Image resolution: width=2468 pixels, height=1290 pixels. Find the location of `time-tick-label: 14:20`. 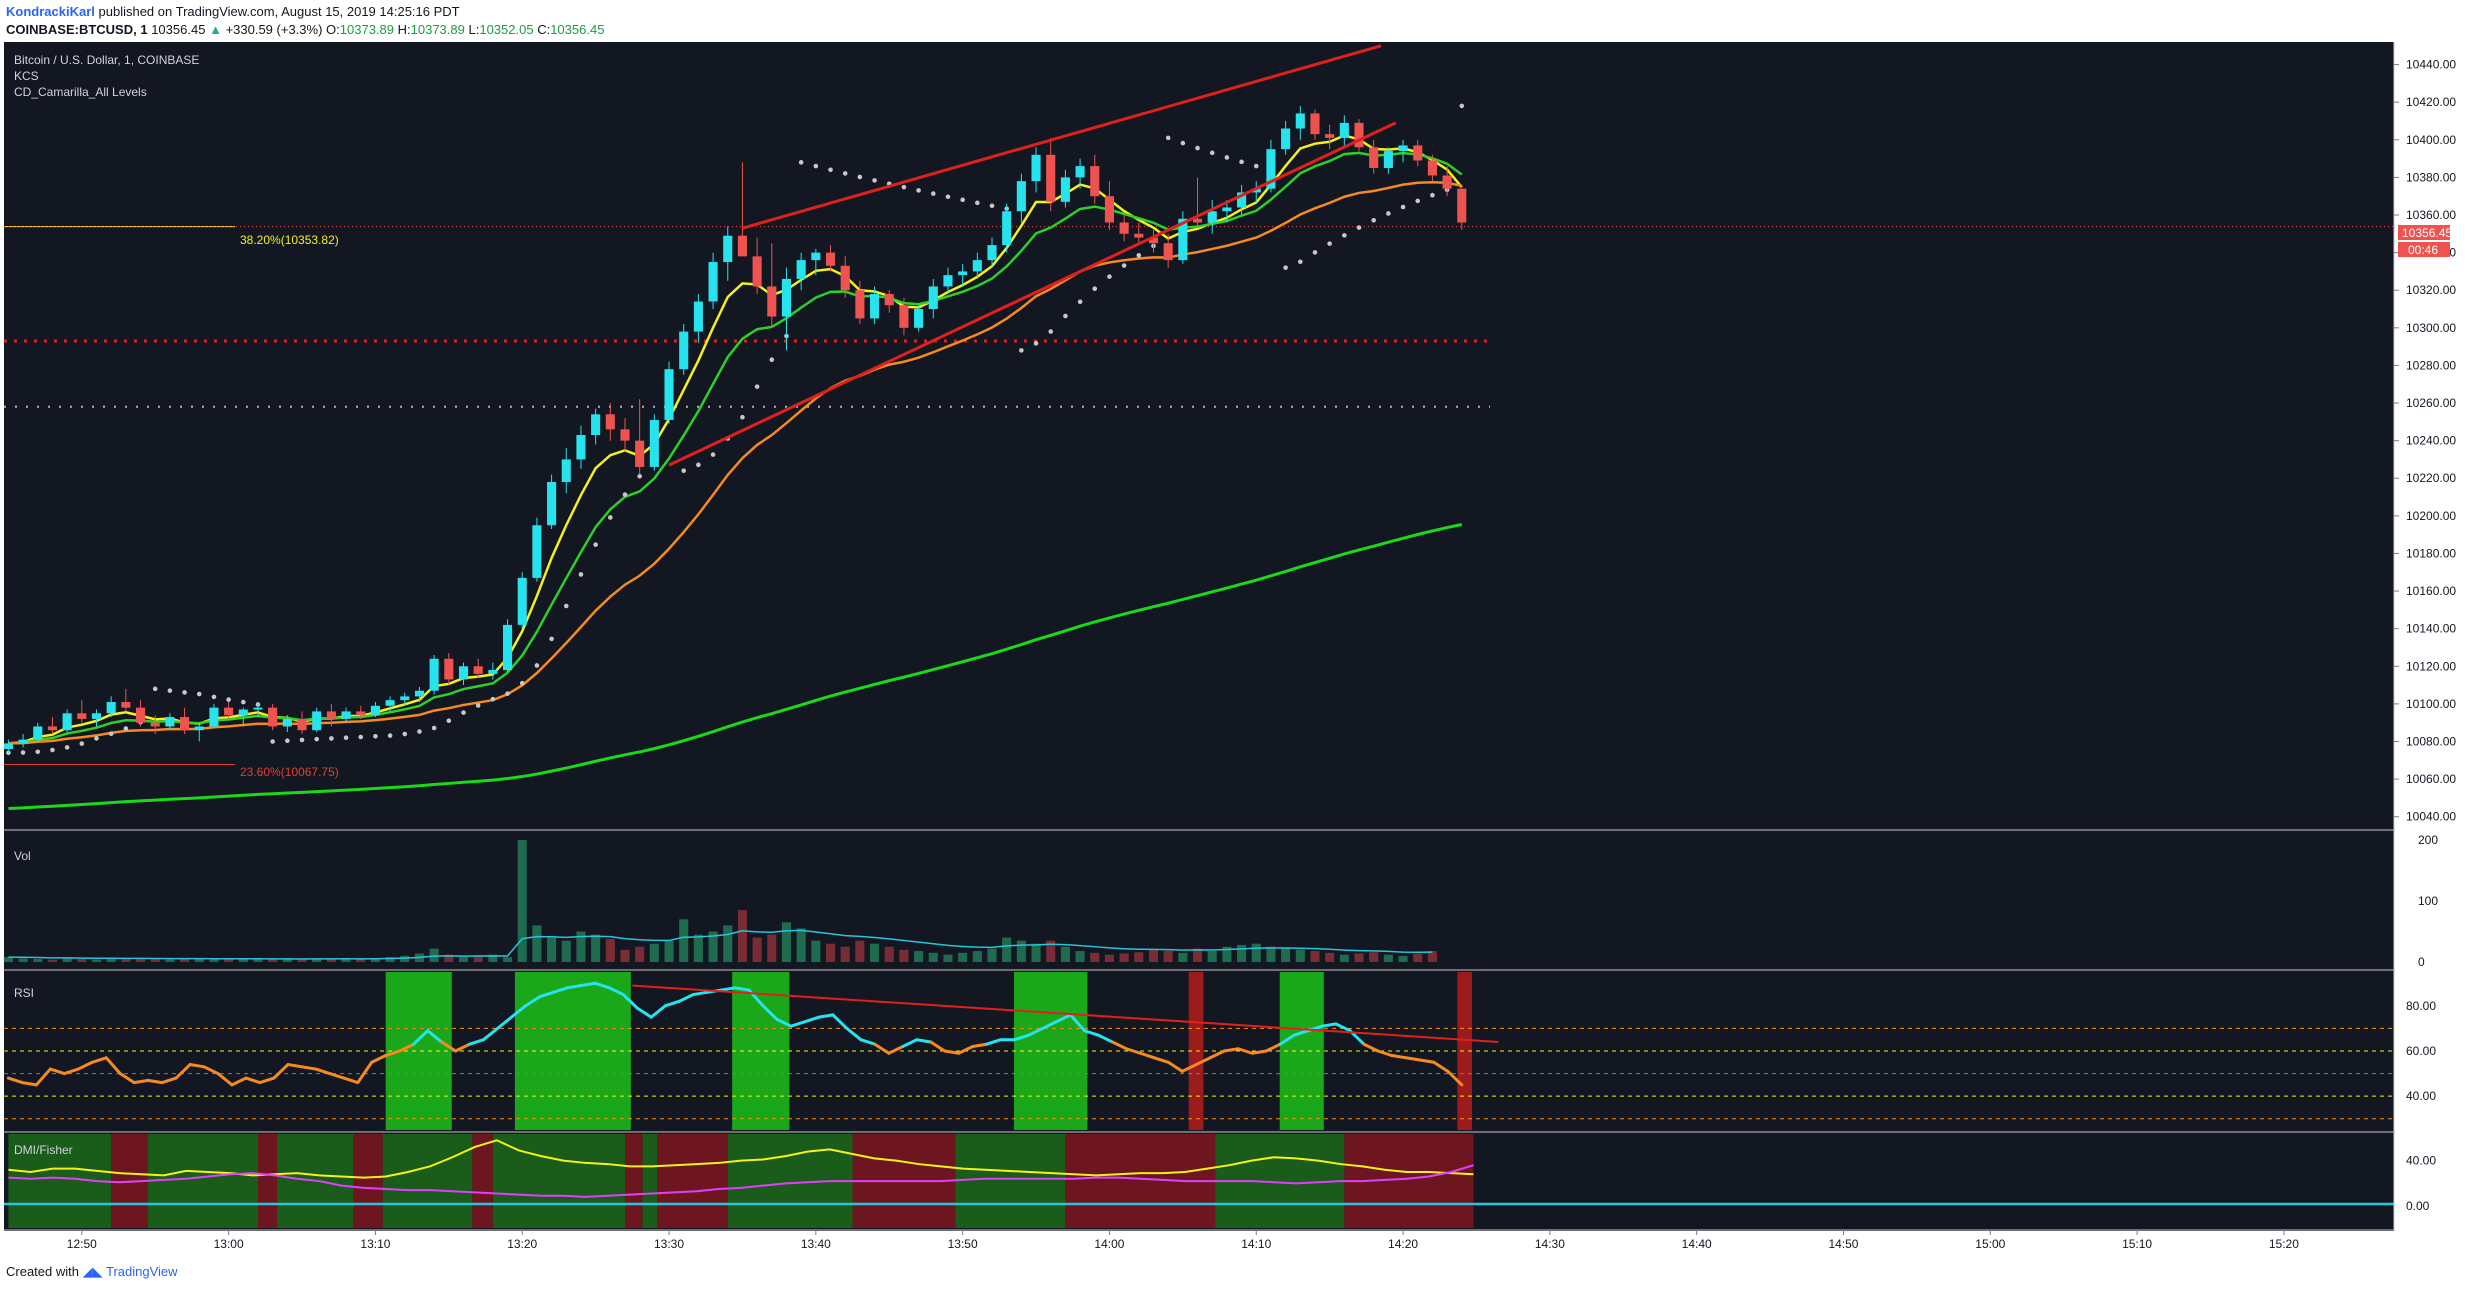

time-tick-label: 14:20 is located at coordinates (1403, 1244).